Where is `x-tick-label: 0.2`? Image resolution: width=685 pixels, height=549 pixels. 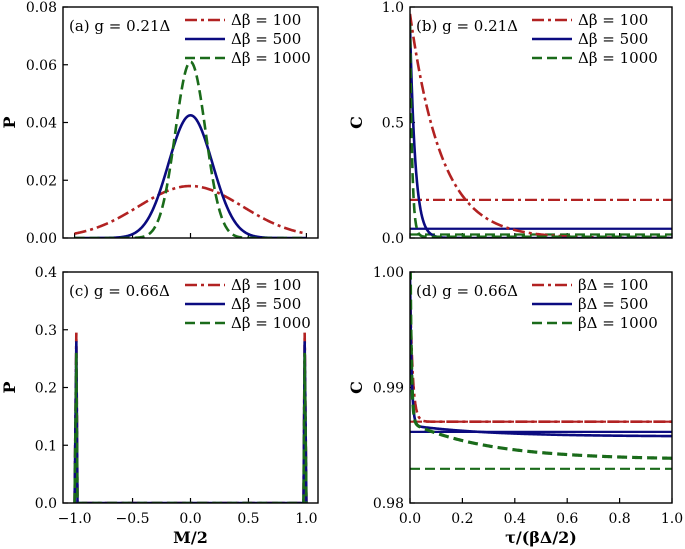
x-tick-label: 0.2 is located at coordinates (462, 519).